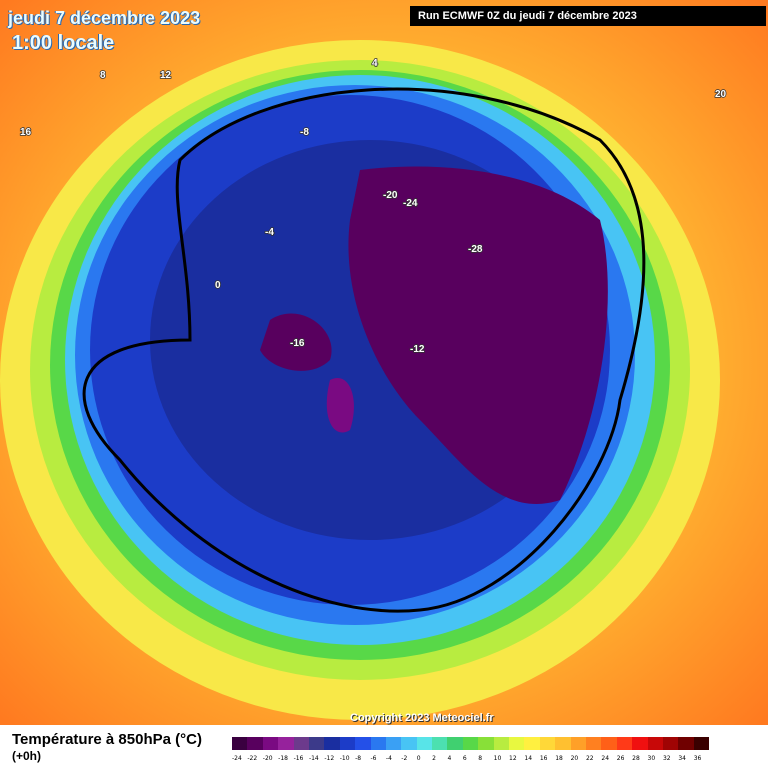 This screenshot has height=768, width=768. What do you see at coordinates (404, 758) in the screenshot?
I see `legend-tick: -2` at bounding box center [404, 758].